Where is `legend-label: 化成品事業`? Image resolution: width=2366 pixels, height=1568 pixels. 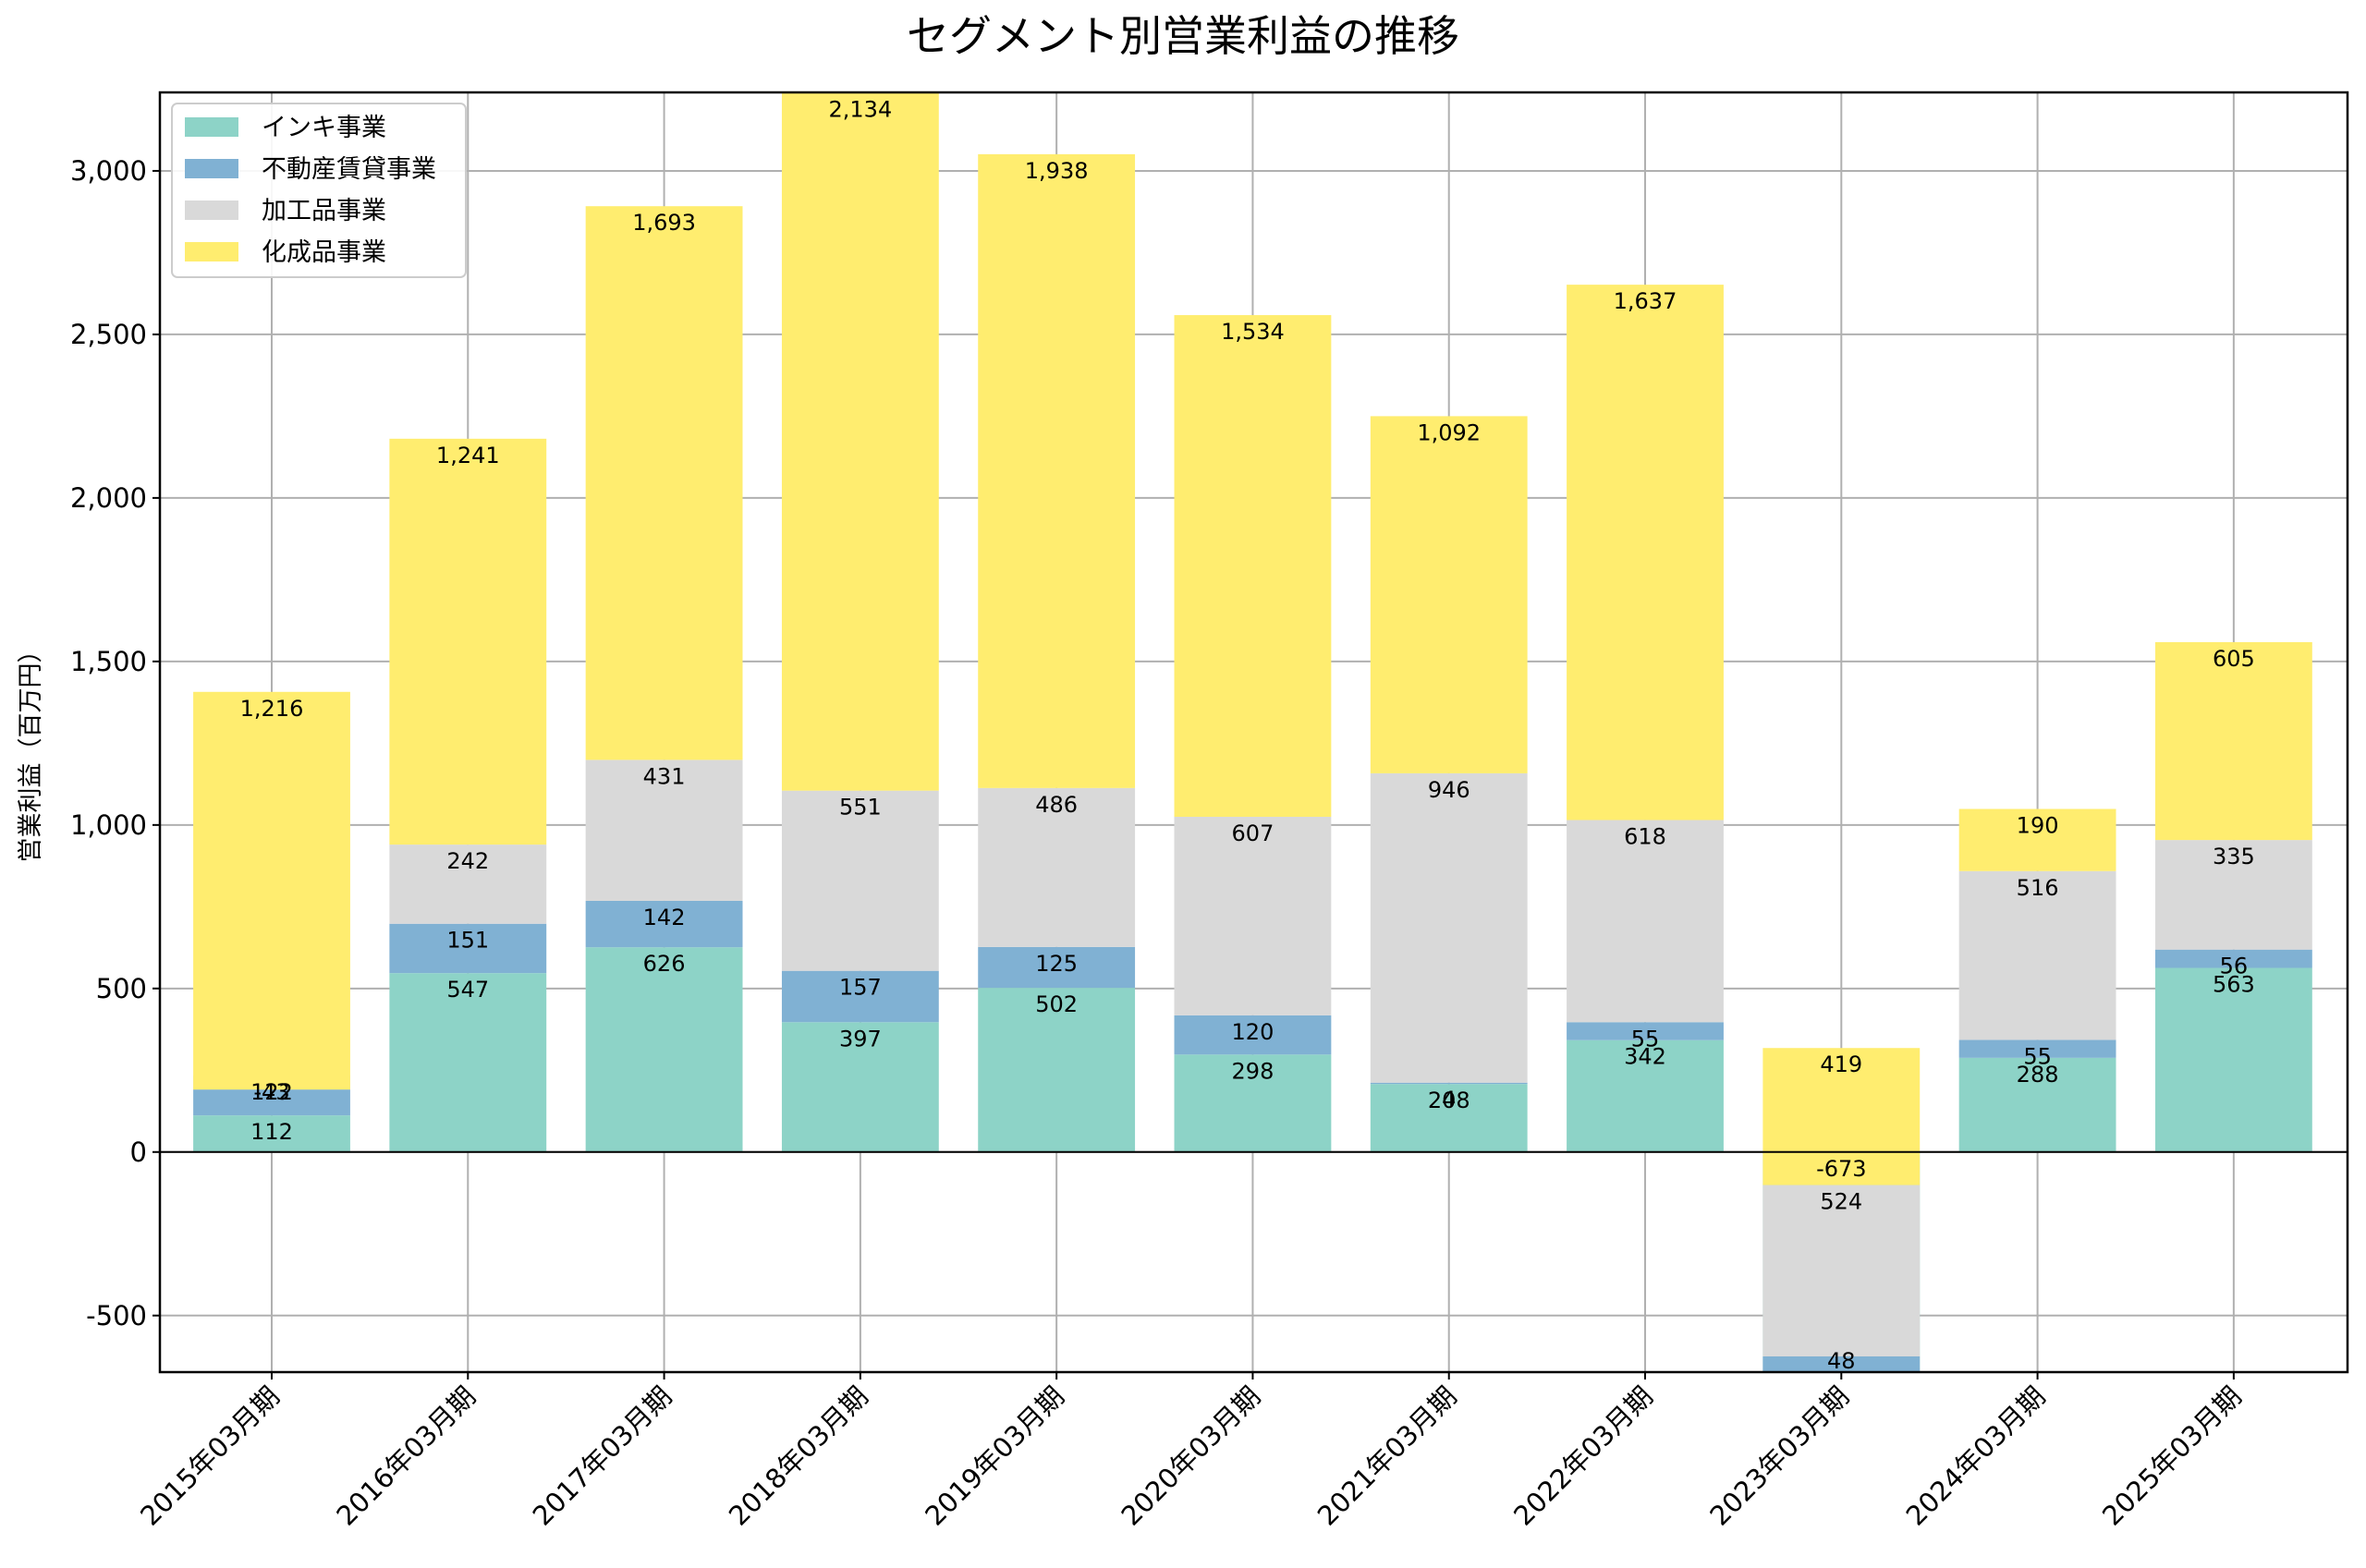 legend-label: 化成品事業 is located at coordinates (324, 252).